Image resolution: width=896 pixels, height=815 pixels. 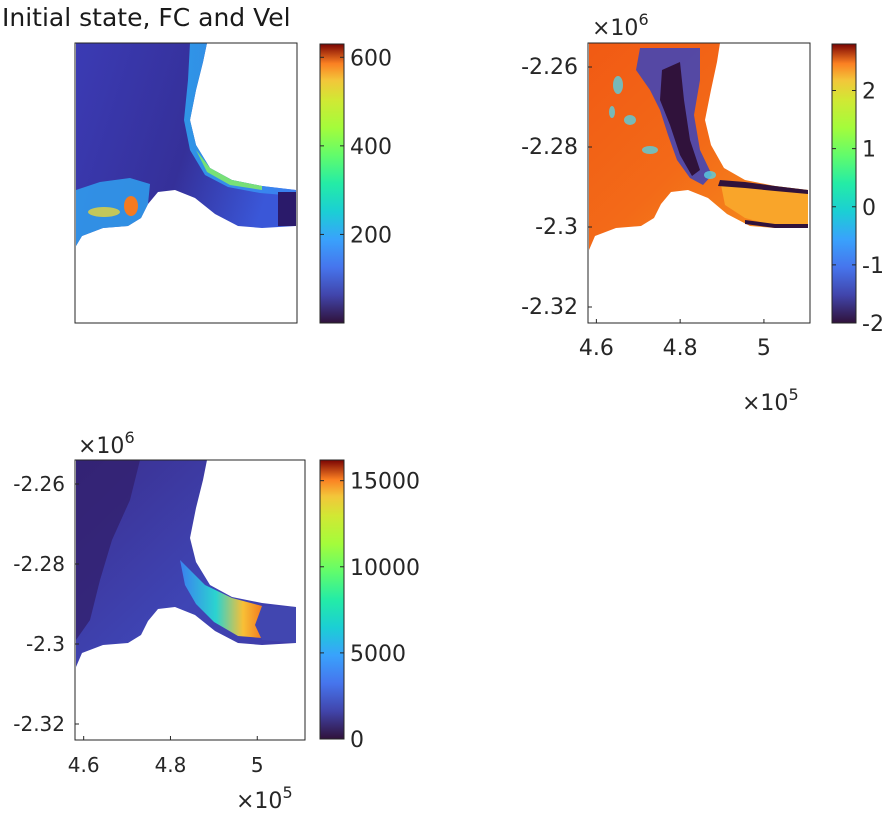 What do you see at coordinates (873, 266) in the screenshot?
I see `colorbar-tick-label: -1` at bounding box center [873, 266].